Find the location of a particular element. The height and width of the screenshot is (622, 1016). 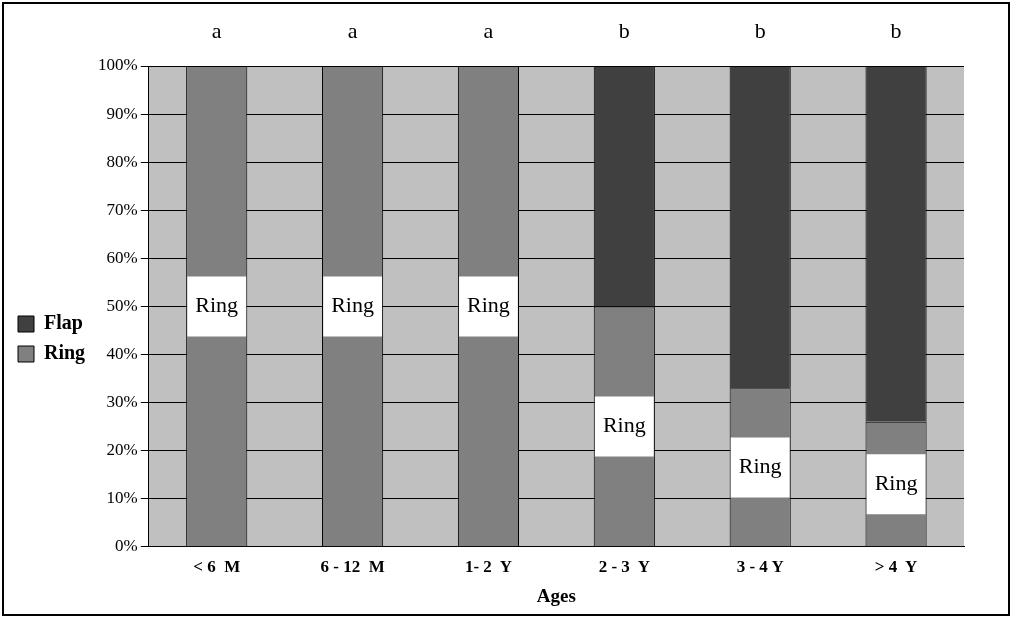

x-tick-label: > 4 Y is located at coordinates (896, 567).